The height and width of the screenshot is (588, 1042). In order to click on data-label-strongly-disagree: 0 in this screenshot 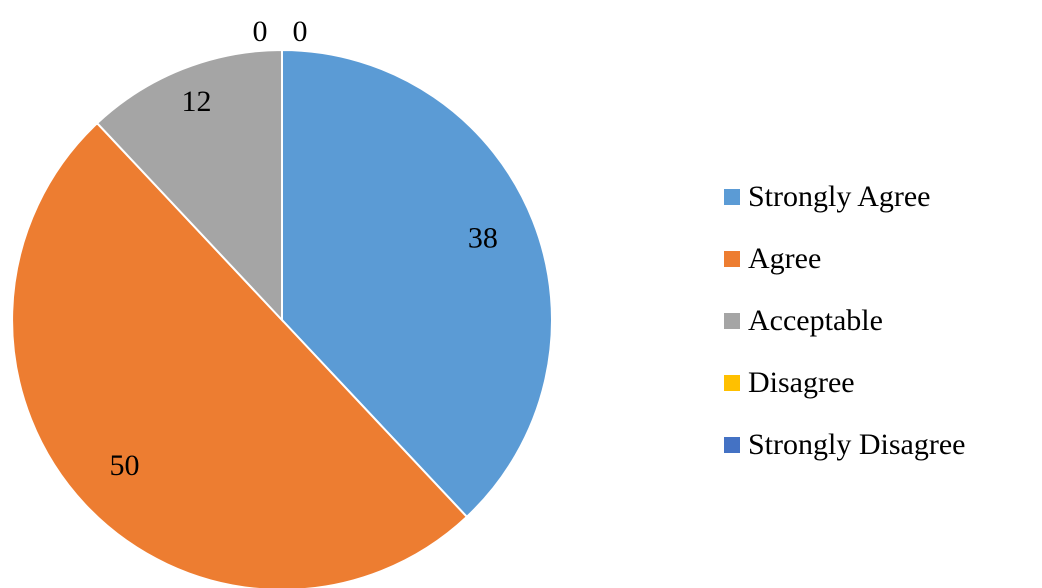, I will do `click(300, 31)`.